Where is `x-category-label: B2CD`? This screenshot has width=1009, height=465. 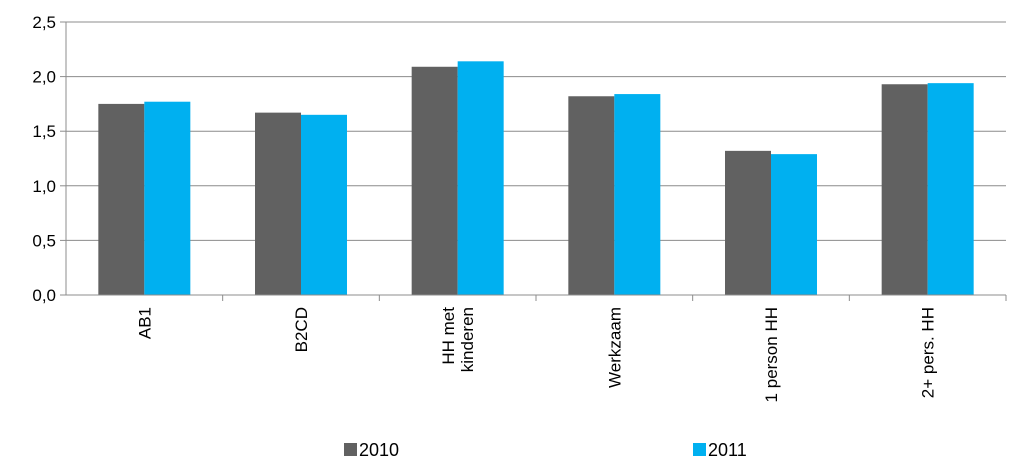 x-category-label: B2CD is located at coordinates (301, 329).